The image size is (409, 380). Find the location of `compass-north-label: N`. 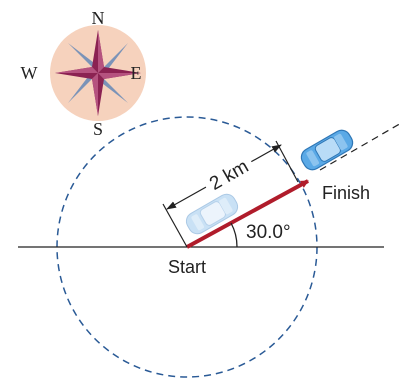

compass-north-label: N is located at coordinates (98, 18).